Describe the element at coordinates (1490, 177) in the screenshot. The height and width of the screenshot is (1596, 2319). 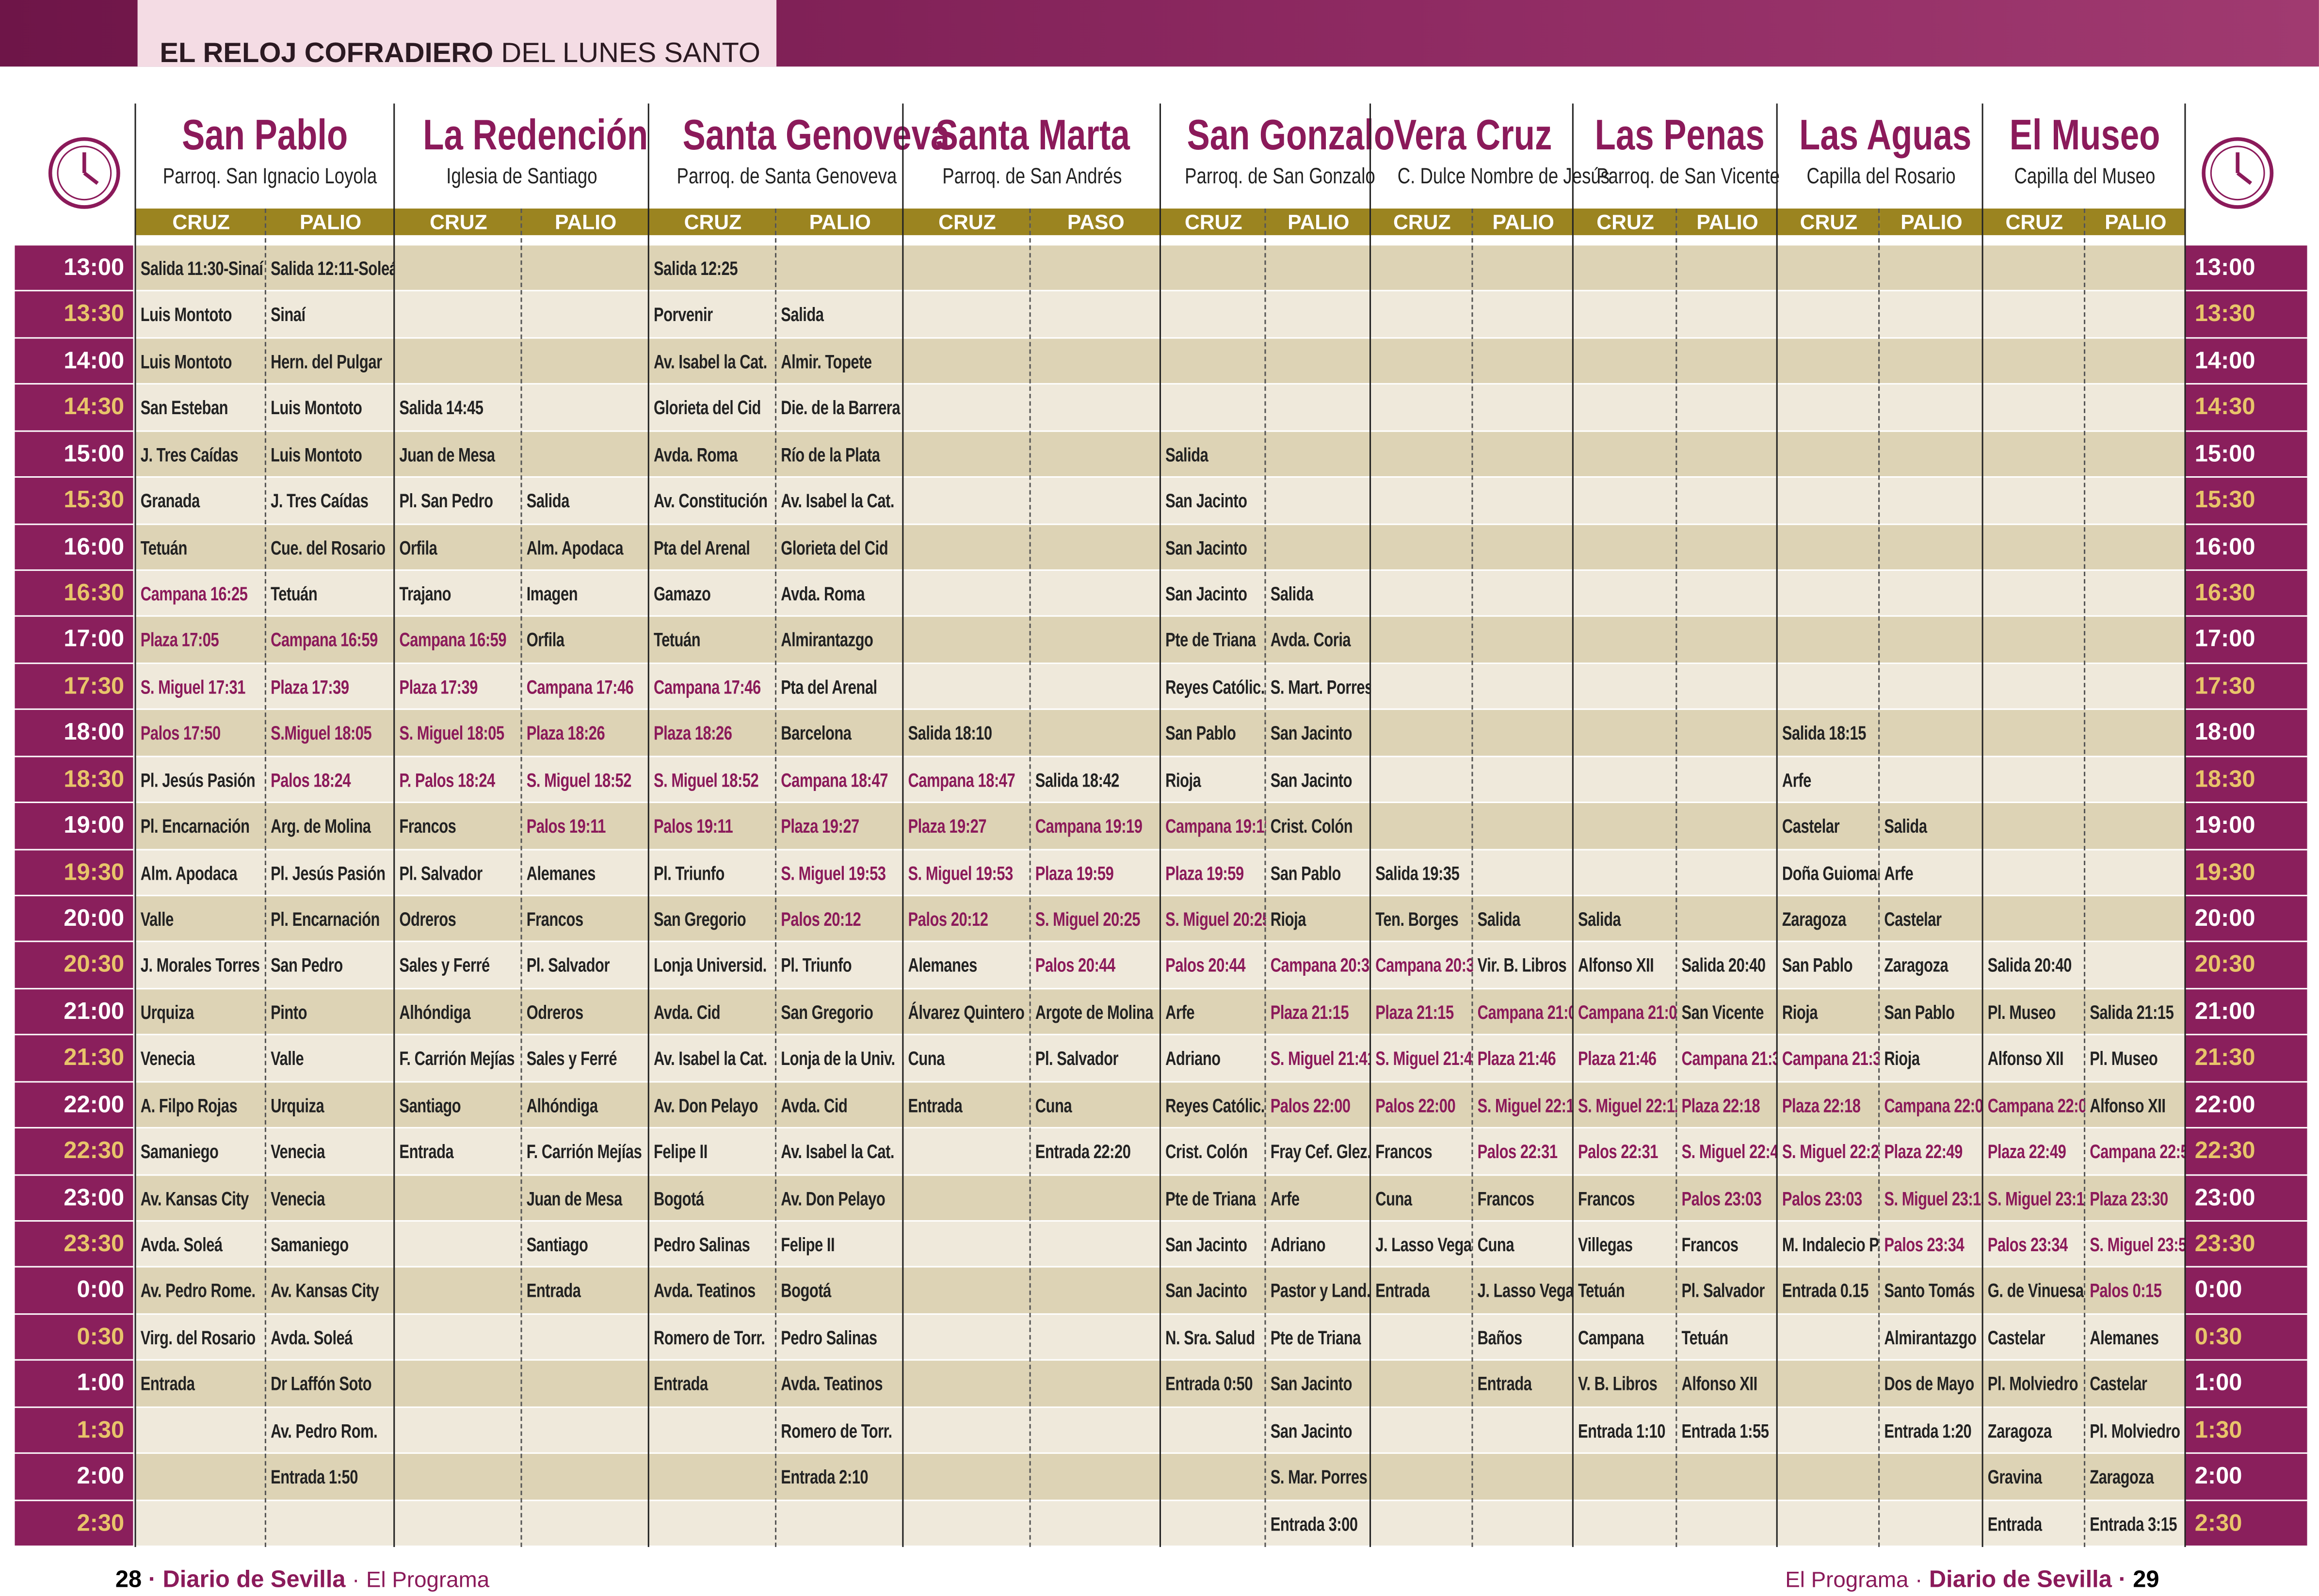
I see `church-name: C. Dulce Nombre de Jesús` at that location.